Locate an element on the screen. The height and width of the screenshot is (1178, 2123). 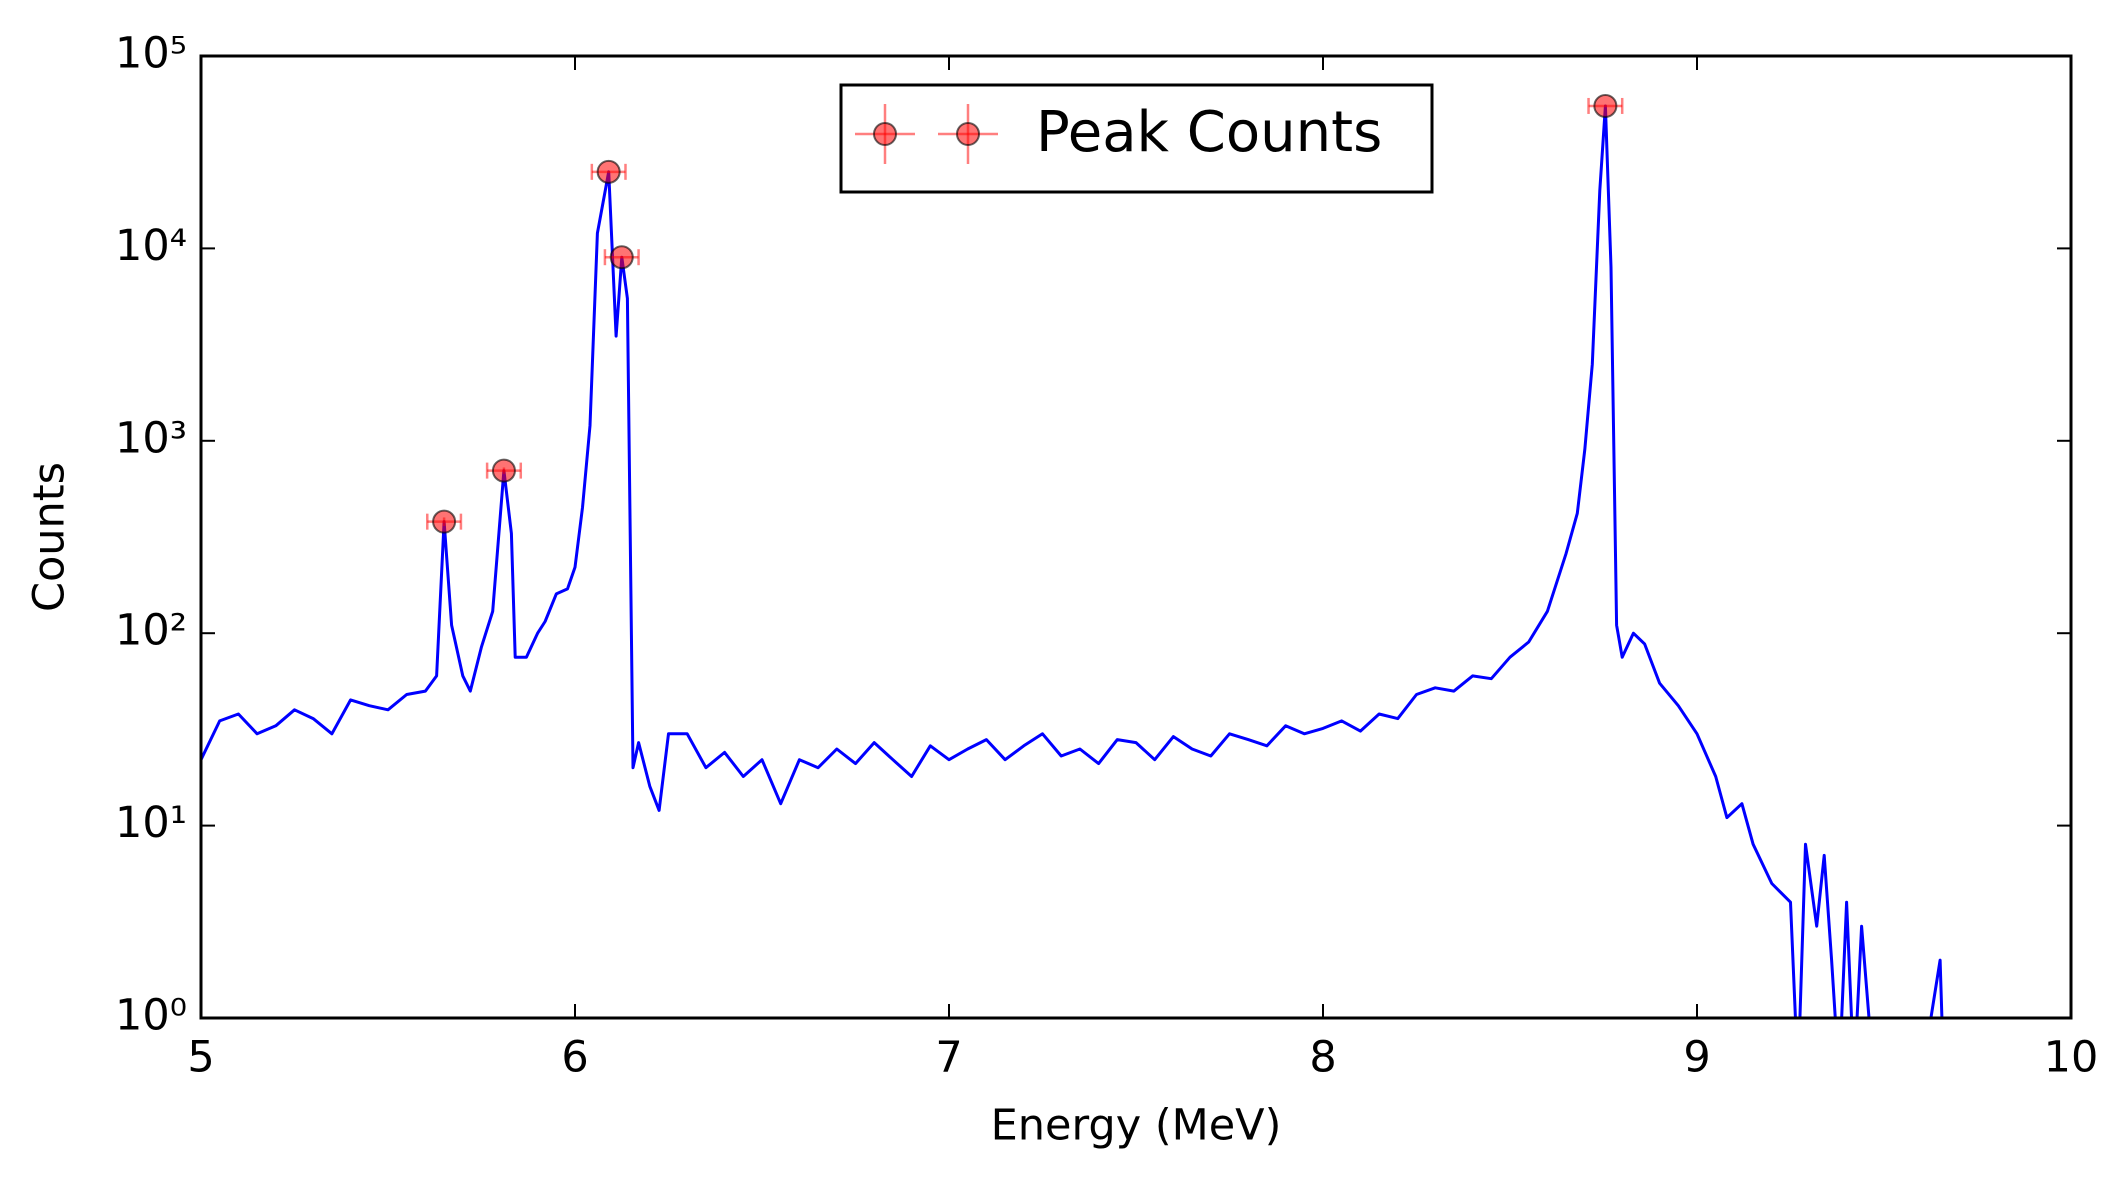
legend-box is located at coordinates (1136, 138).